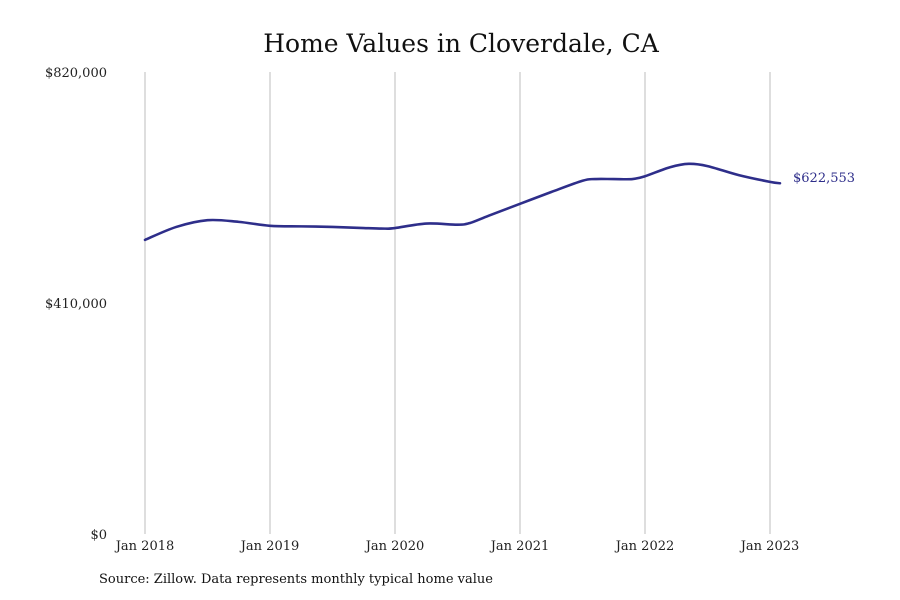  What do you see at coordinates (144, 546) in the screenshot?
I see `x-tick-label: Jan 2018` at bounding box center [144, 546].